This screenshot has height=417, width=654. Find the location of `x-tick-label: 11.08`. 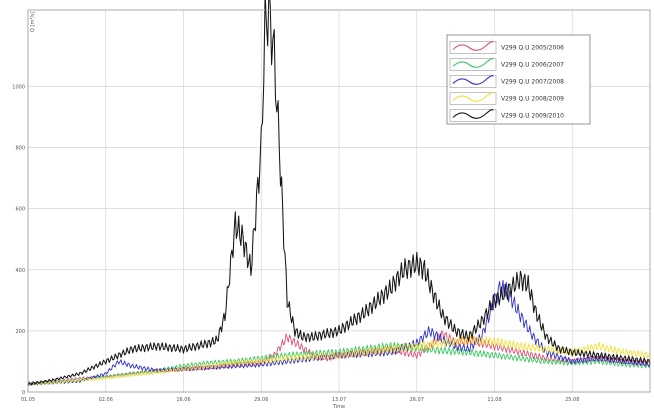

x-tick-label: 11.08 is located at coordinates (494, 400).